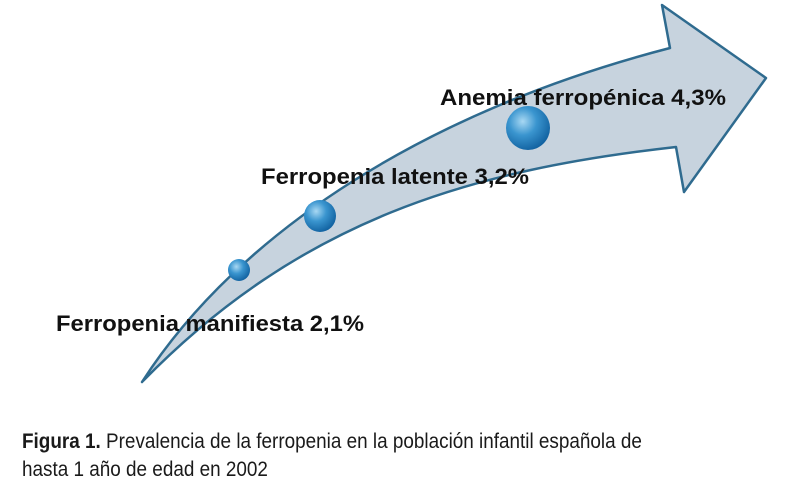  What do you see at coordinates (61, 441) in the screenshot?
I see `figure-label: Figura 1.` at bounding box center [61, 441].